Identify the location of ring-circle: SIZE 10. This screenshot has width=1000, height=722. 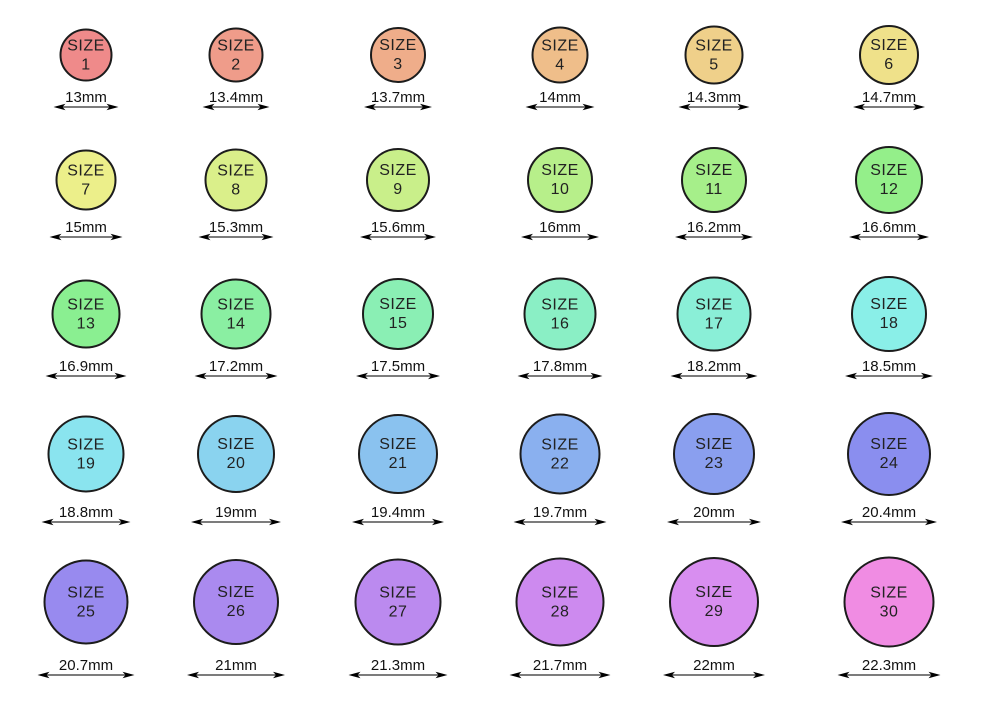
(560, 180).